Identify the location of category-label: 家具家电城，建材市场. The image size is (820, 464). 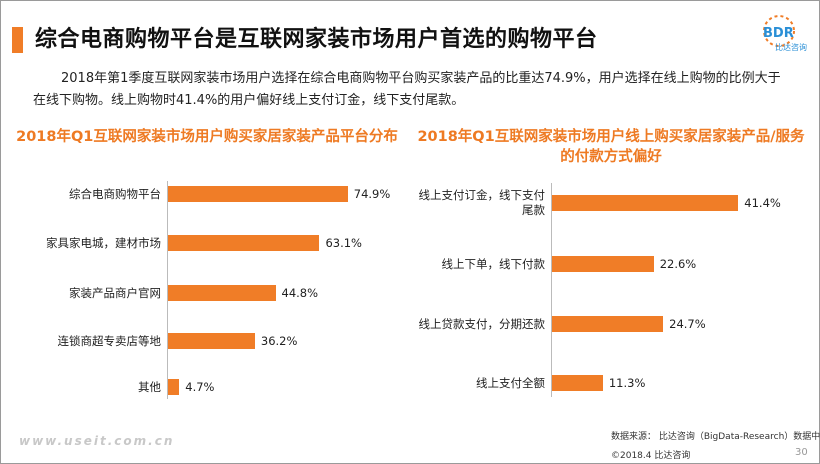
(103, 242).